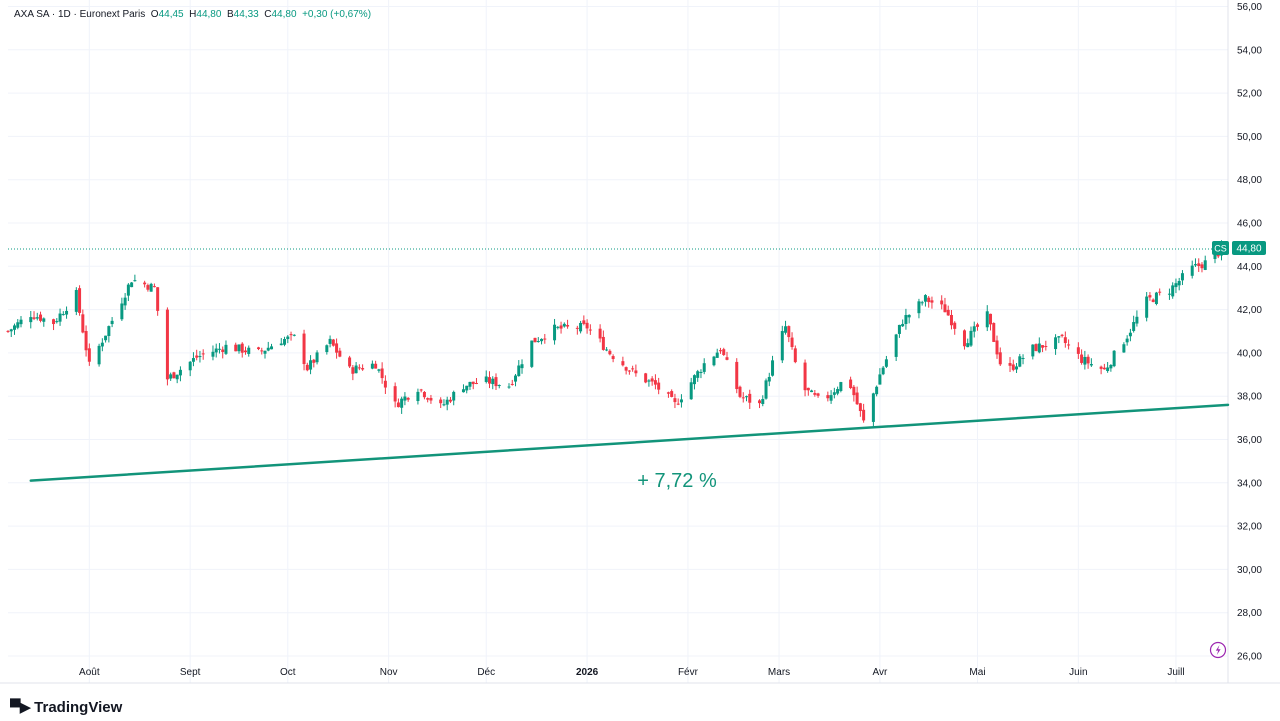 The width and height of the screenshot is (1280, 721). What do you see at coordinates (66, 707) in the screenshot?
I see `tradingview-logo: ▀▶ TradingView` at bounding box center [66, 707].